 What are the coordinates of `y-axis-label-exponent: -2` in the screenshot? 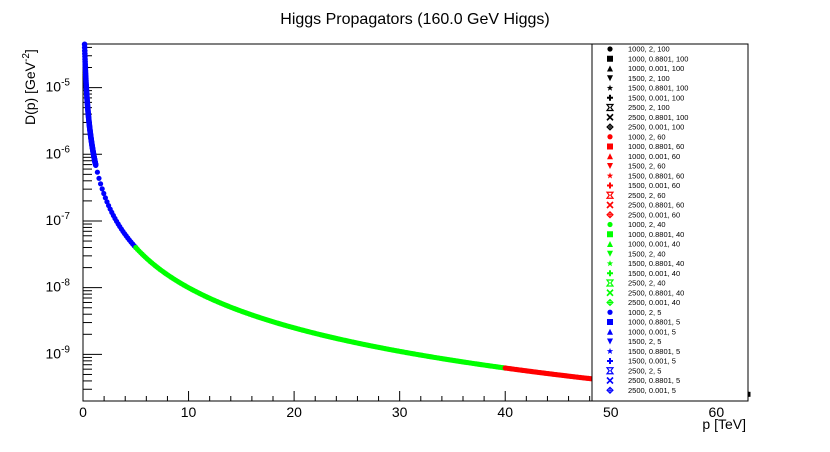 It's located at (26, 57).